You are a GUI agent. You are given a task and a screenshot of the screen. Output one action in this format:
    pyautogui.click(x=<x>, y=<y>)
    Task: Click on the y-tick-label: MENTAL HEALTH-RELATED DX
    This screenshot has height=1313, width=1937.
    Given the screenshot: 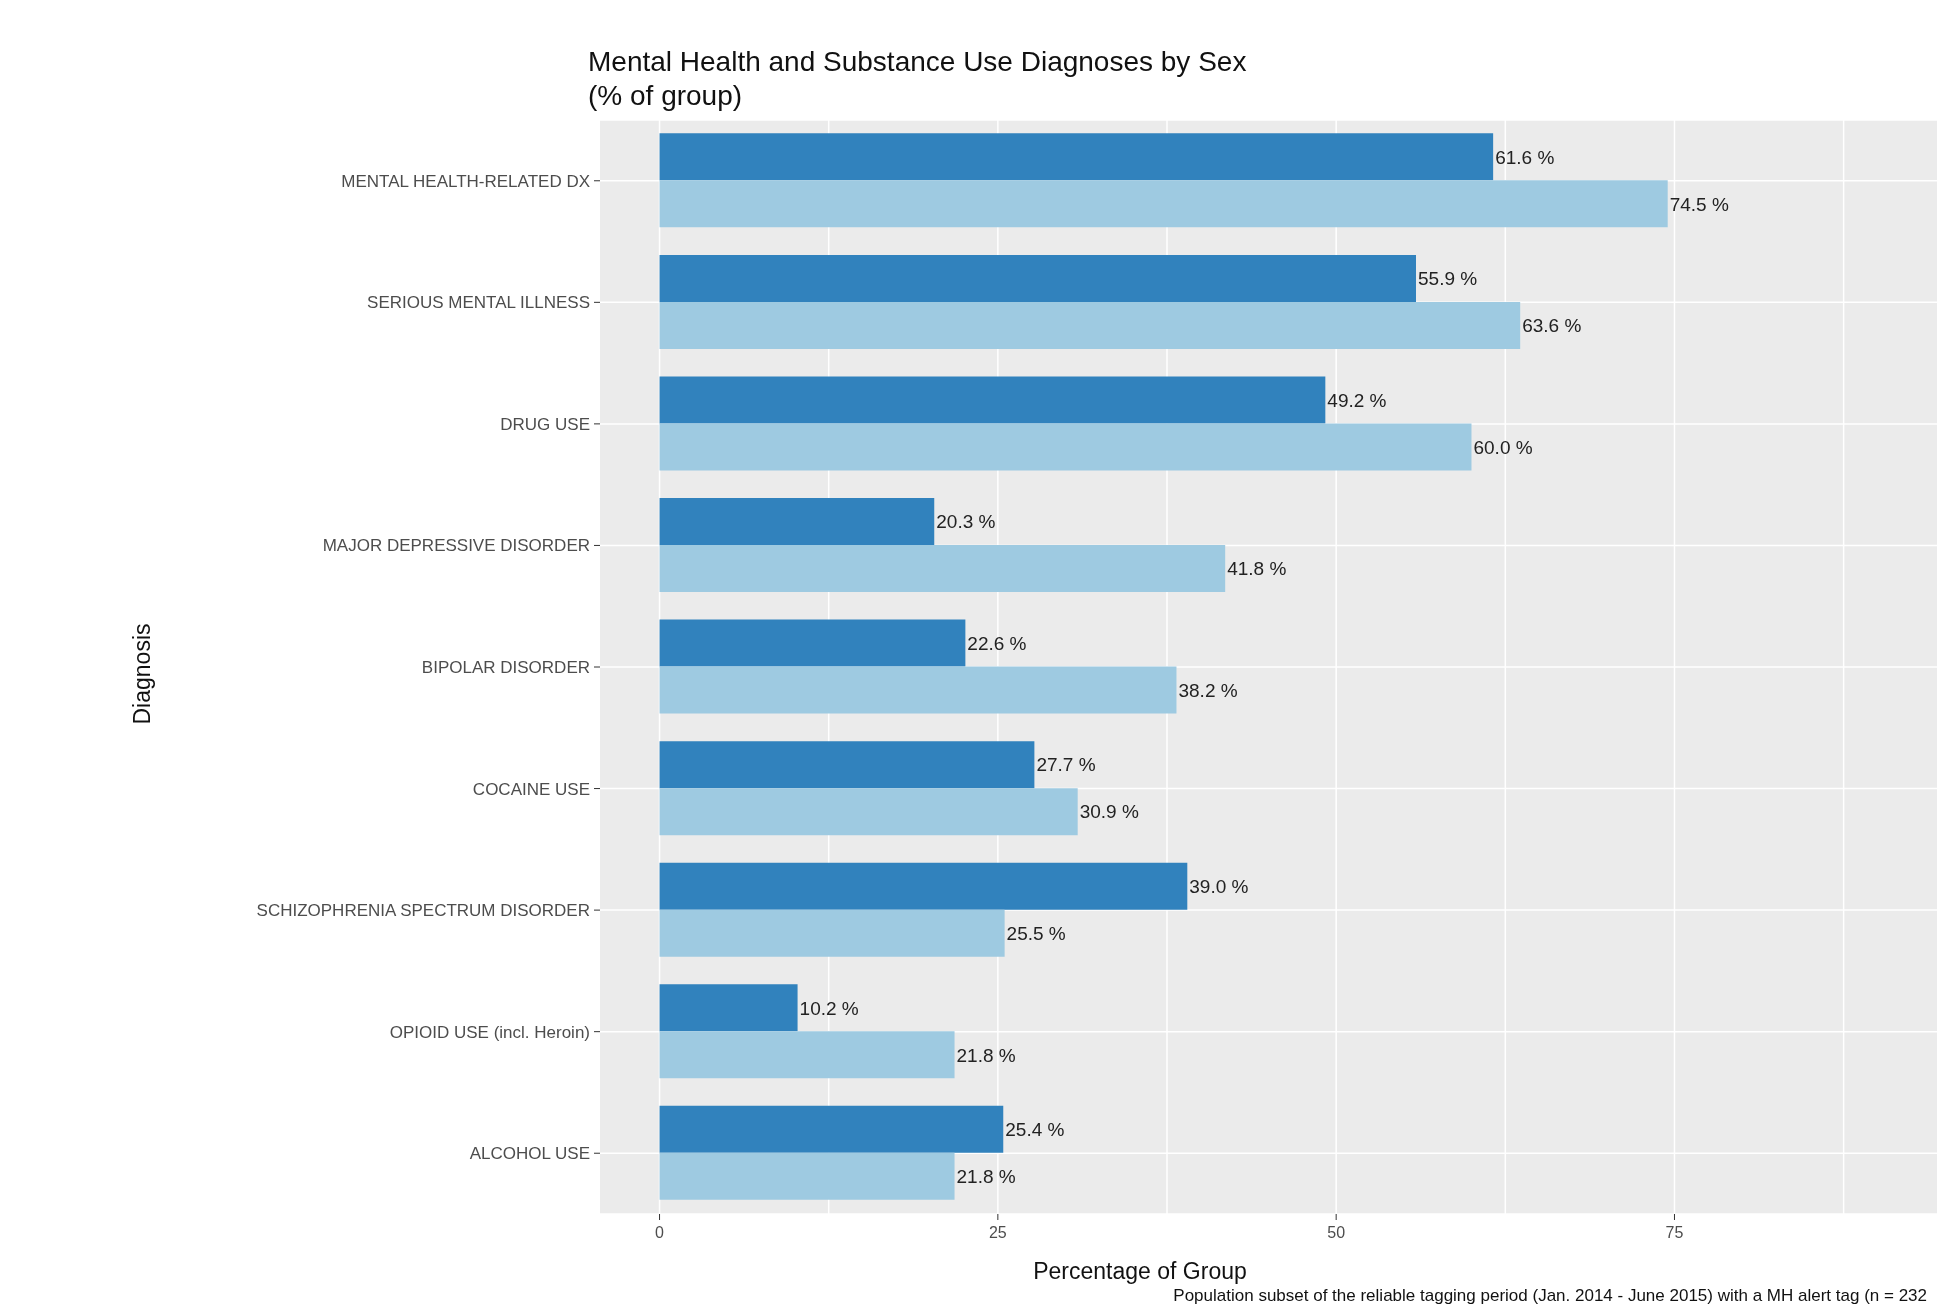 What is the action you would take?
    pyautogui.click(x=465, y=181)
    